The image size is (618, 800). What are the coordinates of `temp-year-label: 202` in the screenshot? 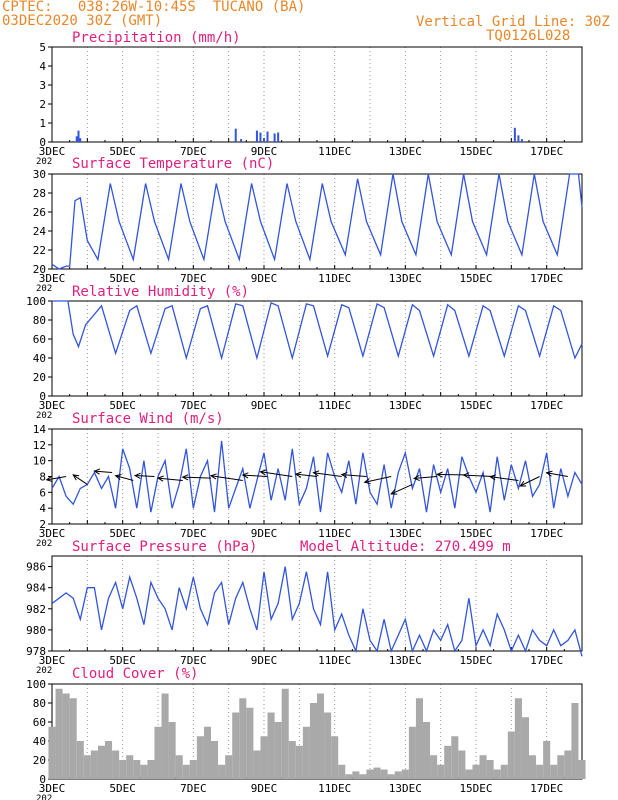 It's located at (44, 289).